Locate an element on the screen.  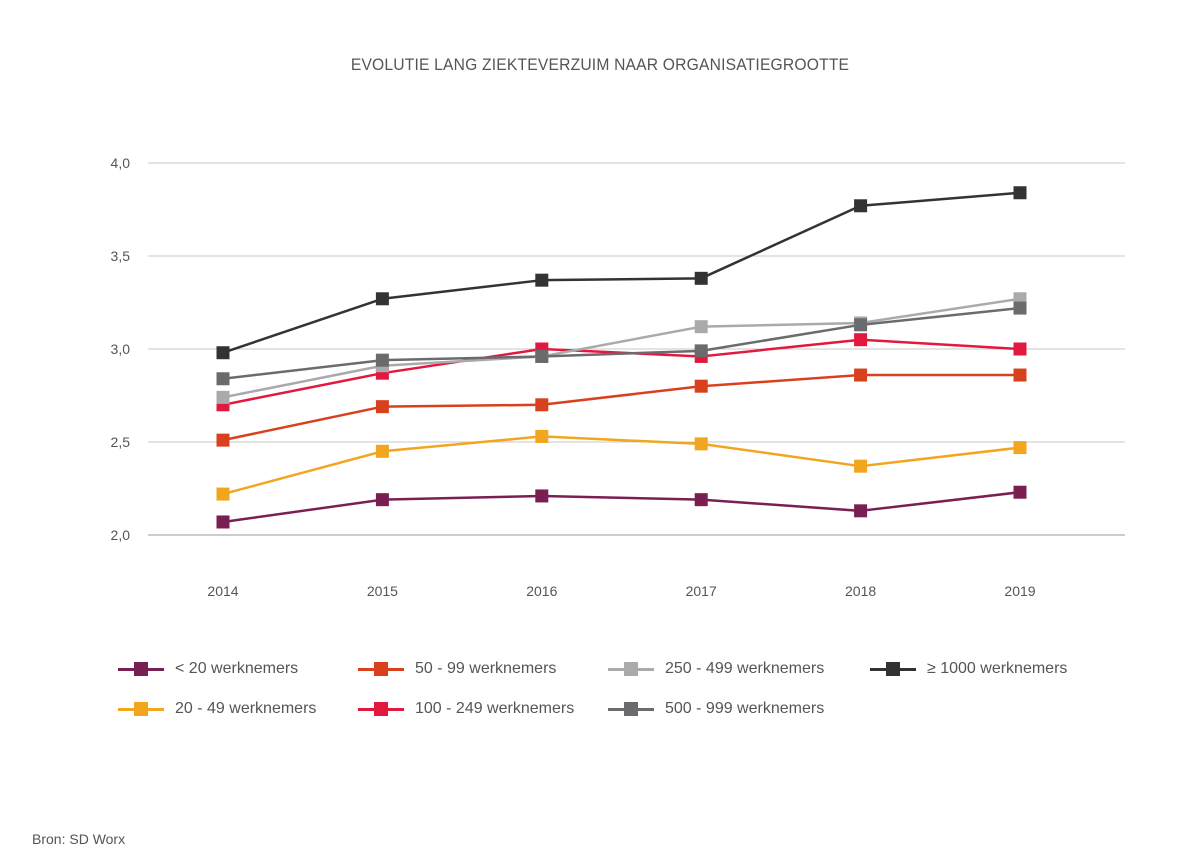
legend-item: 20 - 49 werknemers is located at coordinates (217, 709).